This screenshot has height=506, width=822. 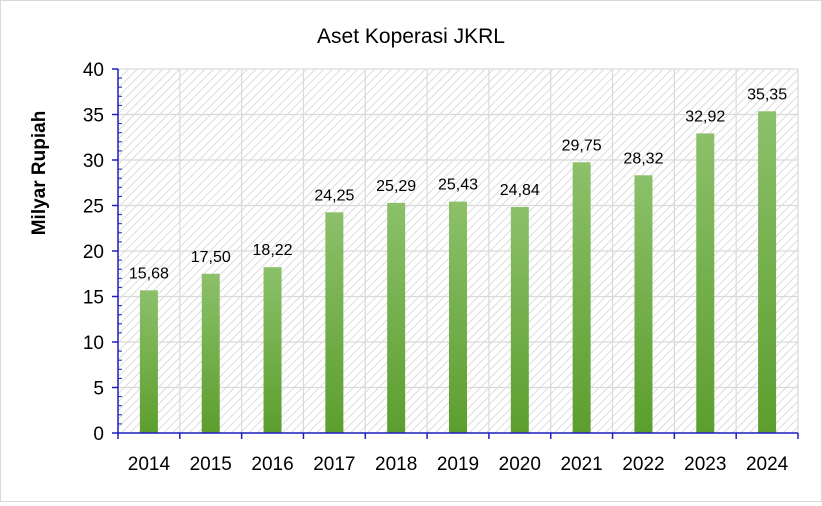 I want to click on bar-2021, so click(x=581, y=297).